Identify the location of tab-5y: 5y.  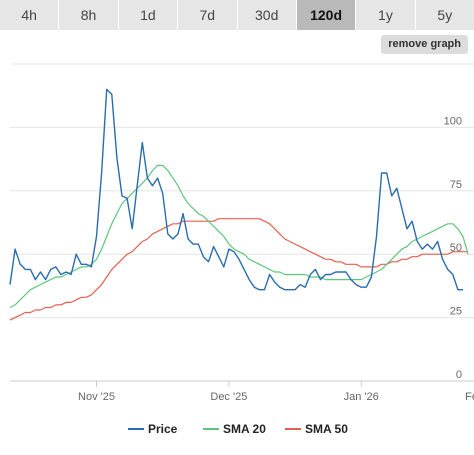
(444, 15).